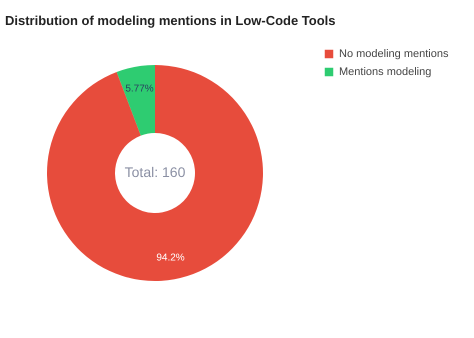 Image resolution: width=474 pixels, height=338 pixels. What do you see at coordinates (139, 88) in the screenshot?
I see `data-label: 5.77%` at bounding box center [139, 88].